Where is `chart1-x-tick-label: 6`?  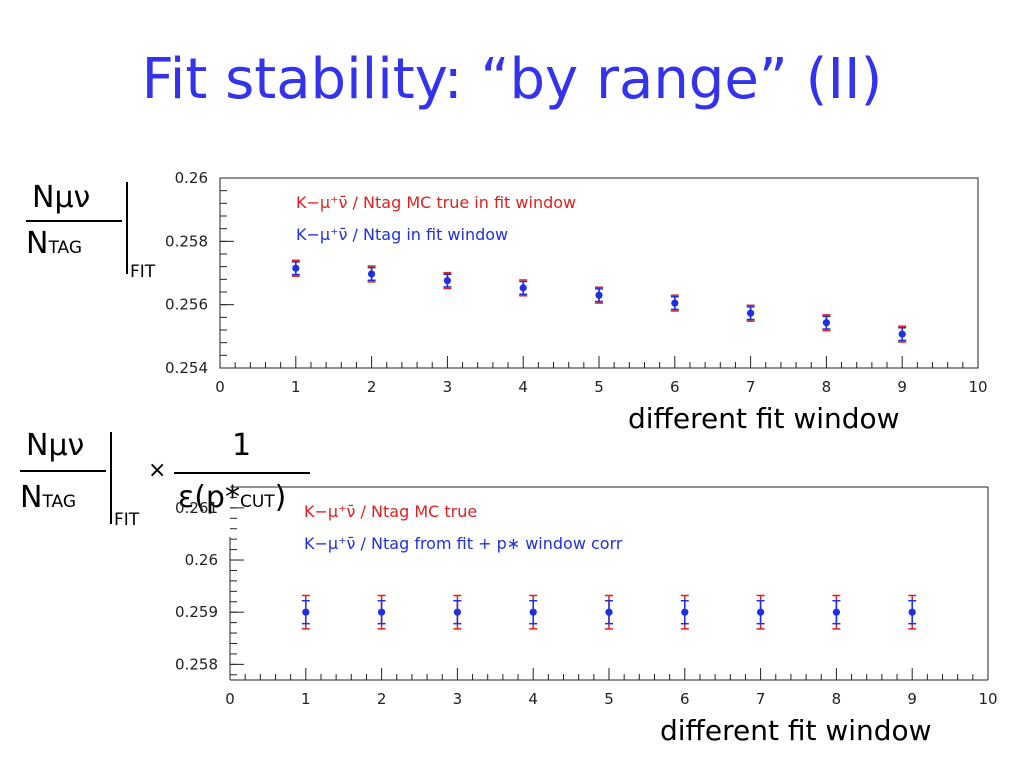 chart1-x-tick-label: 6 is located at coordinates (675, 387).